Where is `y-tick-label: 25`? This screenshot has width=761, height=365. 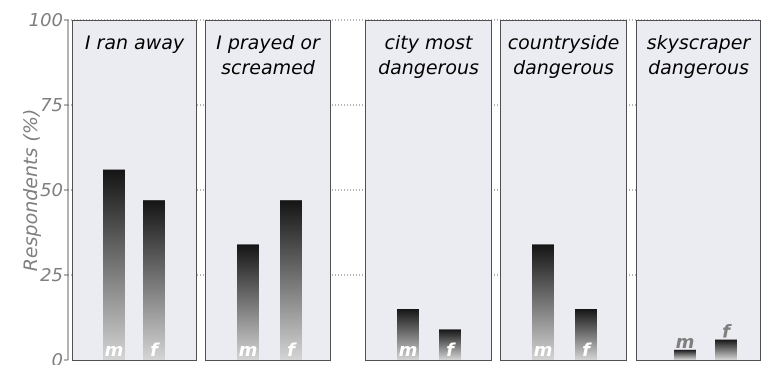
y-tick-label: 25 is located at coordinates (51, 275).